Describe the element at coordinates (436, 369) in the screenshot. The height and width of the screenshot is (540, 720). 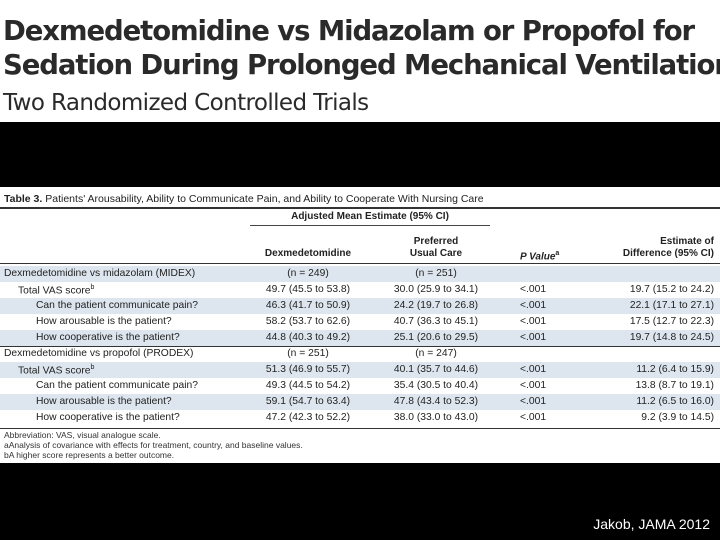
I see `cell-usual-care: 40.1 (35.7 to 44.6)` at that location.